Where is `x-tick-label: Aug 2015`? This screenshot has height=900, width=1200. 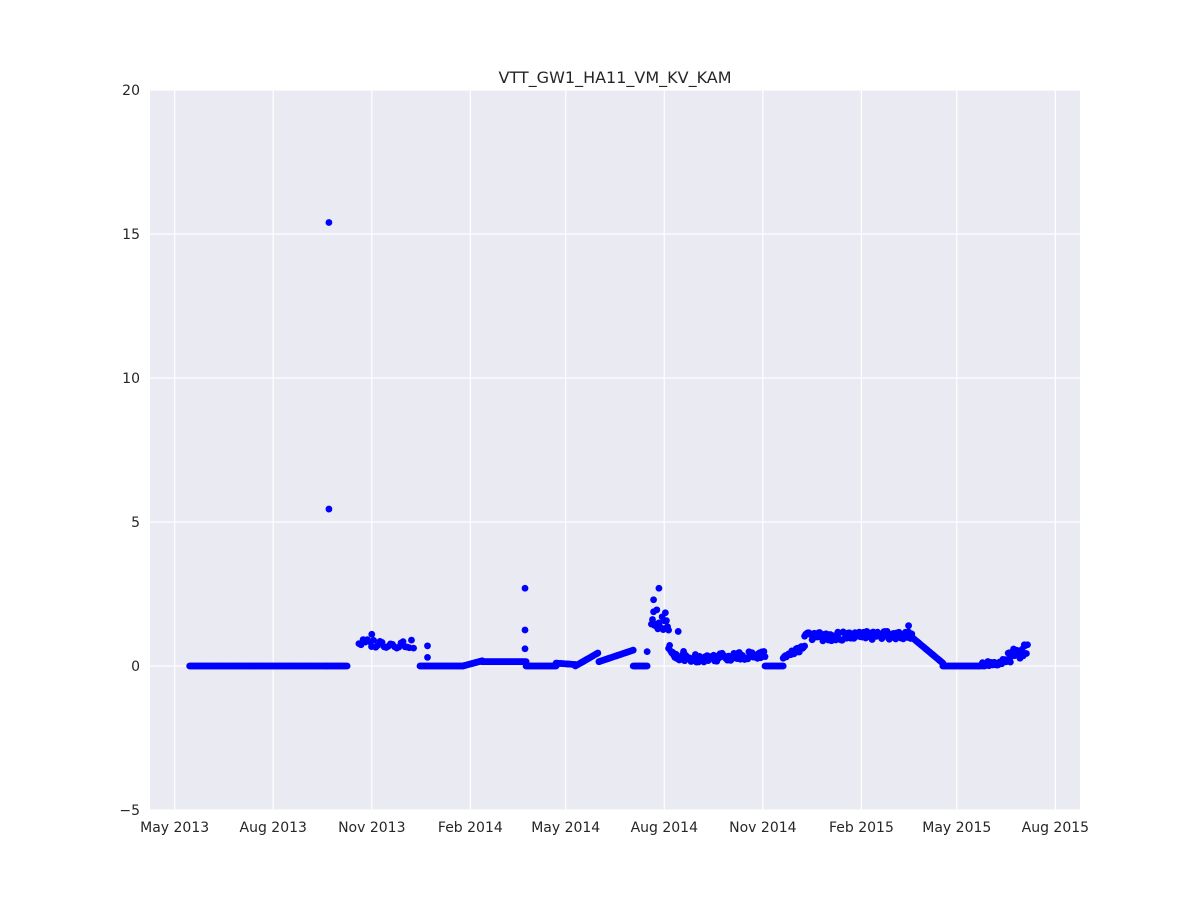
x-tick-label: Aug 2015 is located at coordinates (1055, 828).